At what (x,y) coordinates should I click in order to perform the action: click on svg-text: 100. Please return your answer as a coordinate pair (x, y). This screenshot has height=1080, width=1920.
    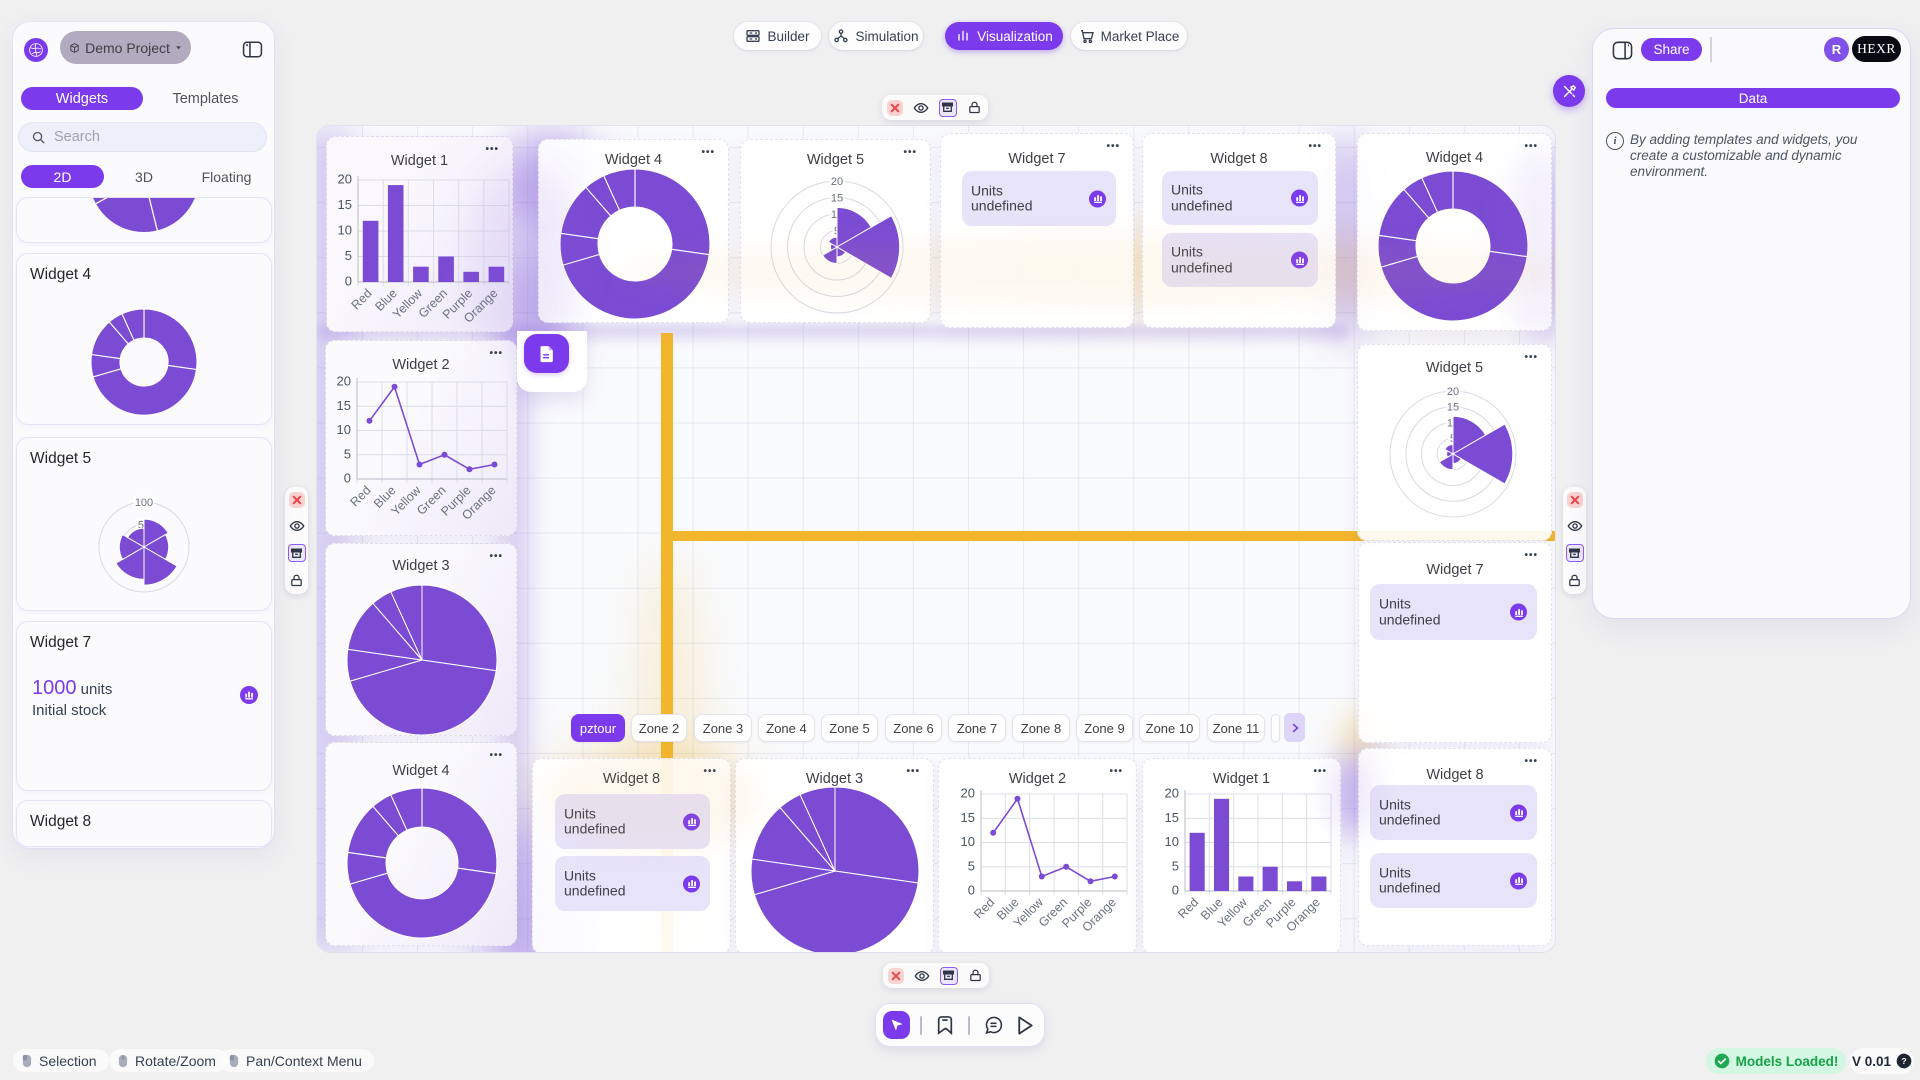
    Looking at the image, I should click on (144, 503).